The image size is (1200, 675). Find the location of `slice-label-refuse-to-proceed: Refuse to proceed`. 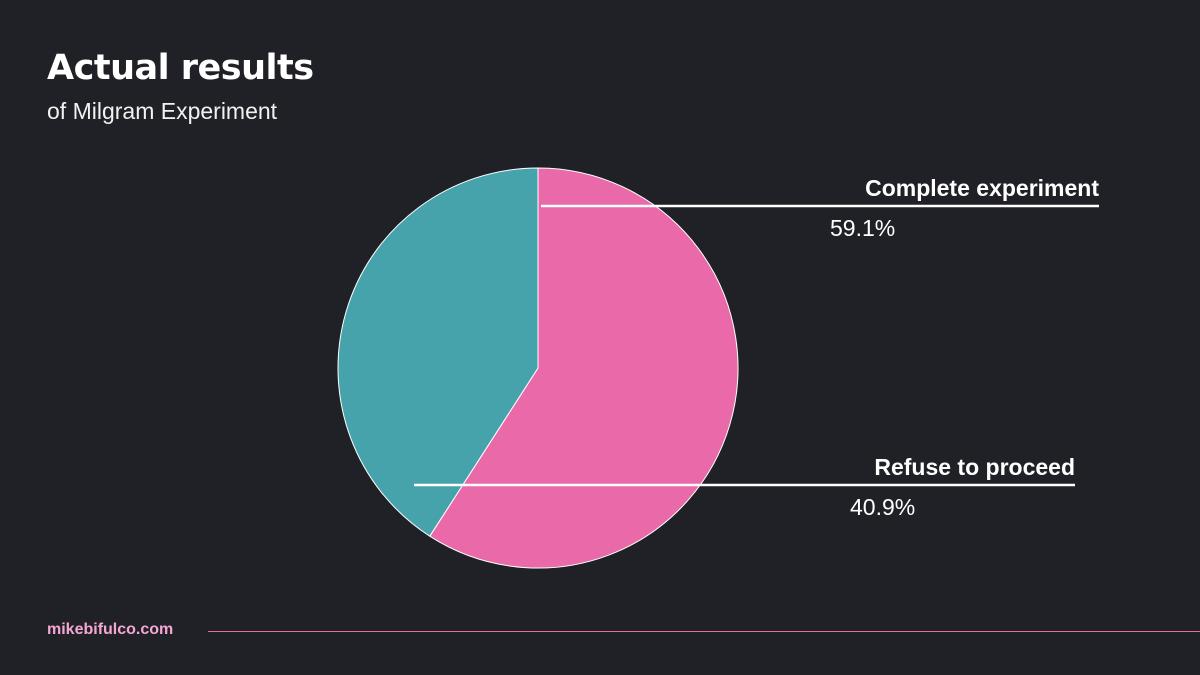

slice-label-refuse-to-proceed: Refuse to proceed is located at coordinates (974, 467).